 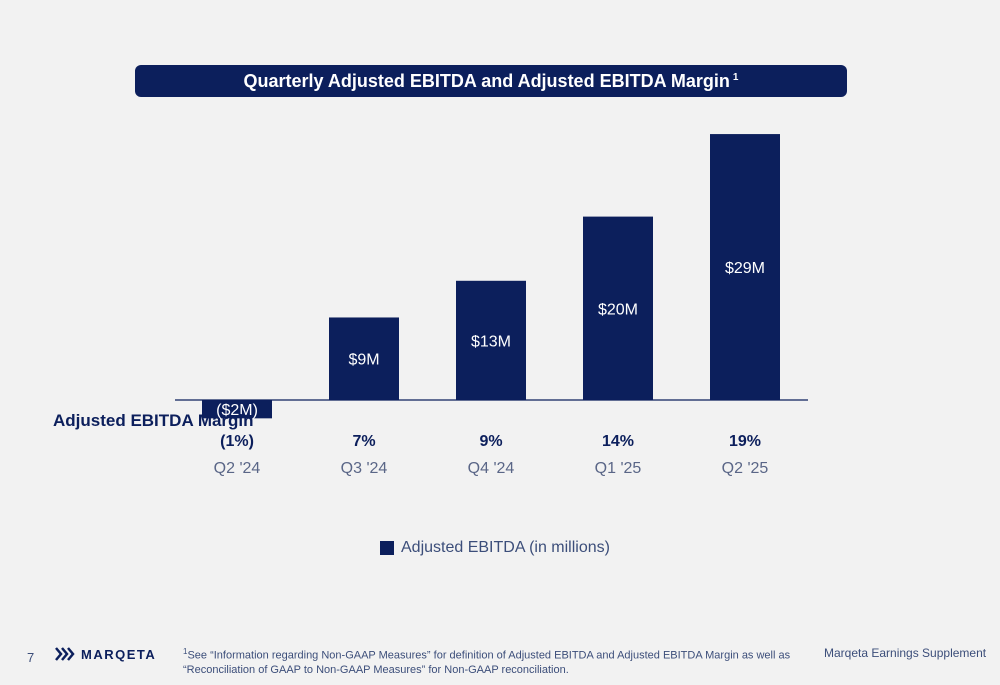 What do you see at coordinates (237, 468) in the screenshot?
I see `x-tick-label-1: Q2 '24` at bounding box center [237, 468].